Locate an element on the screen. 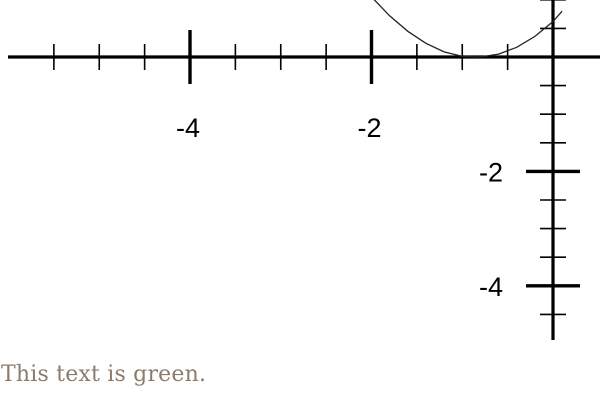  caption-text: This text is green. is located at coordinates (104, 374).